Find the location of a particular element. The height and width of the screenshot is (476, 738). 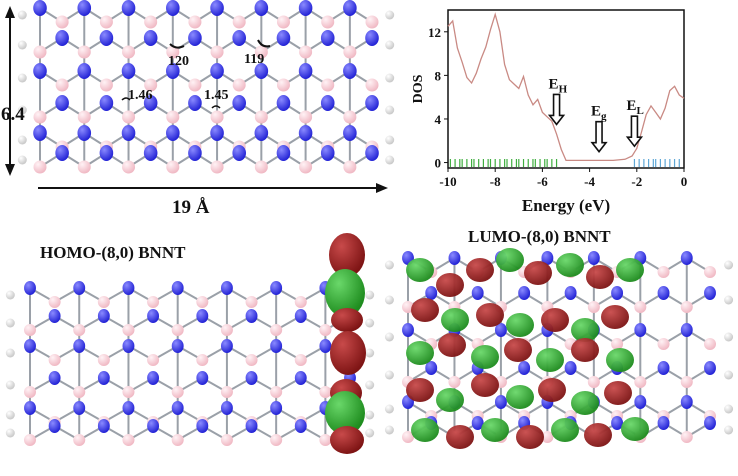

positive-orbital-lobe is located at coordinates (598, 435).